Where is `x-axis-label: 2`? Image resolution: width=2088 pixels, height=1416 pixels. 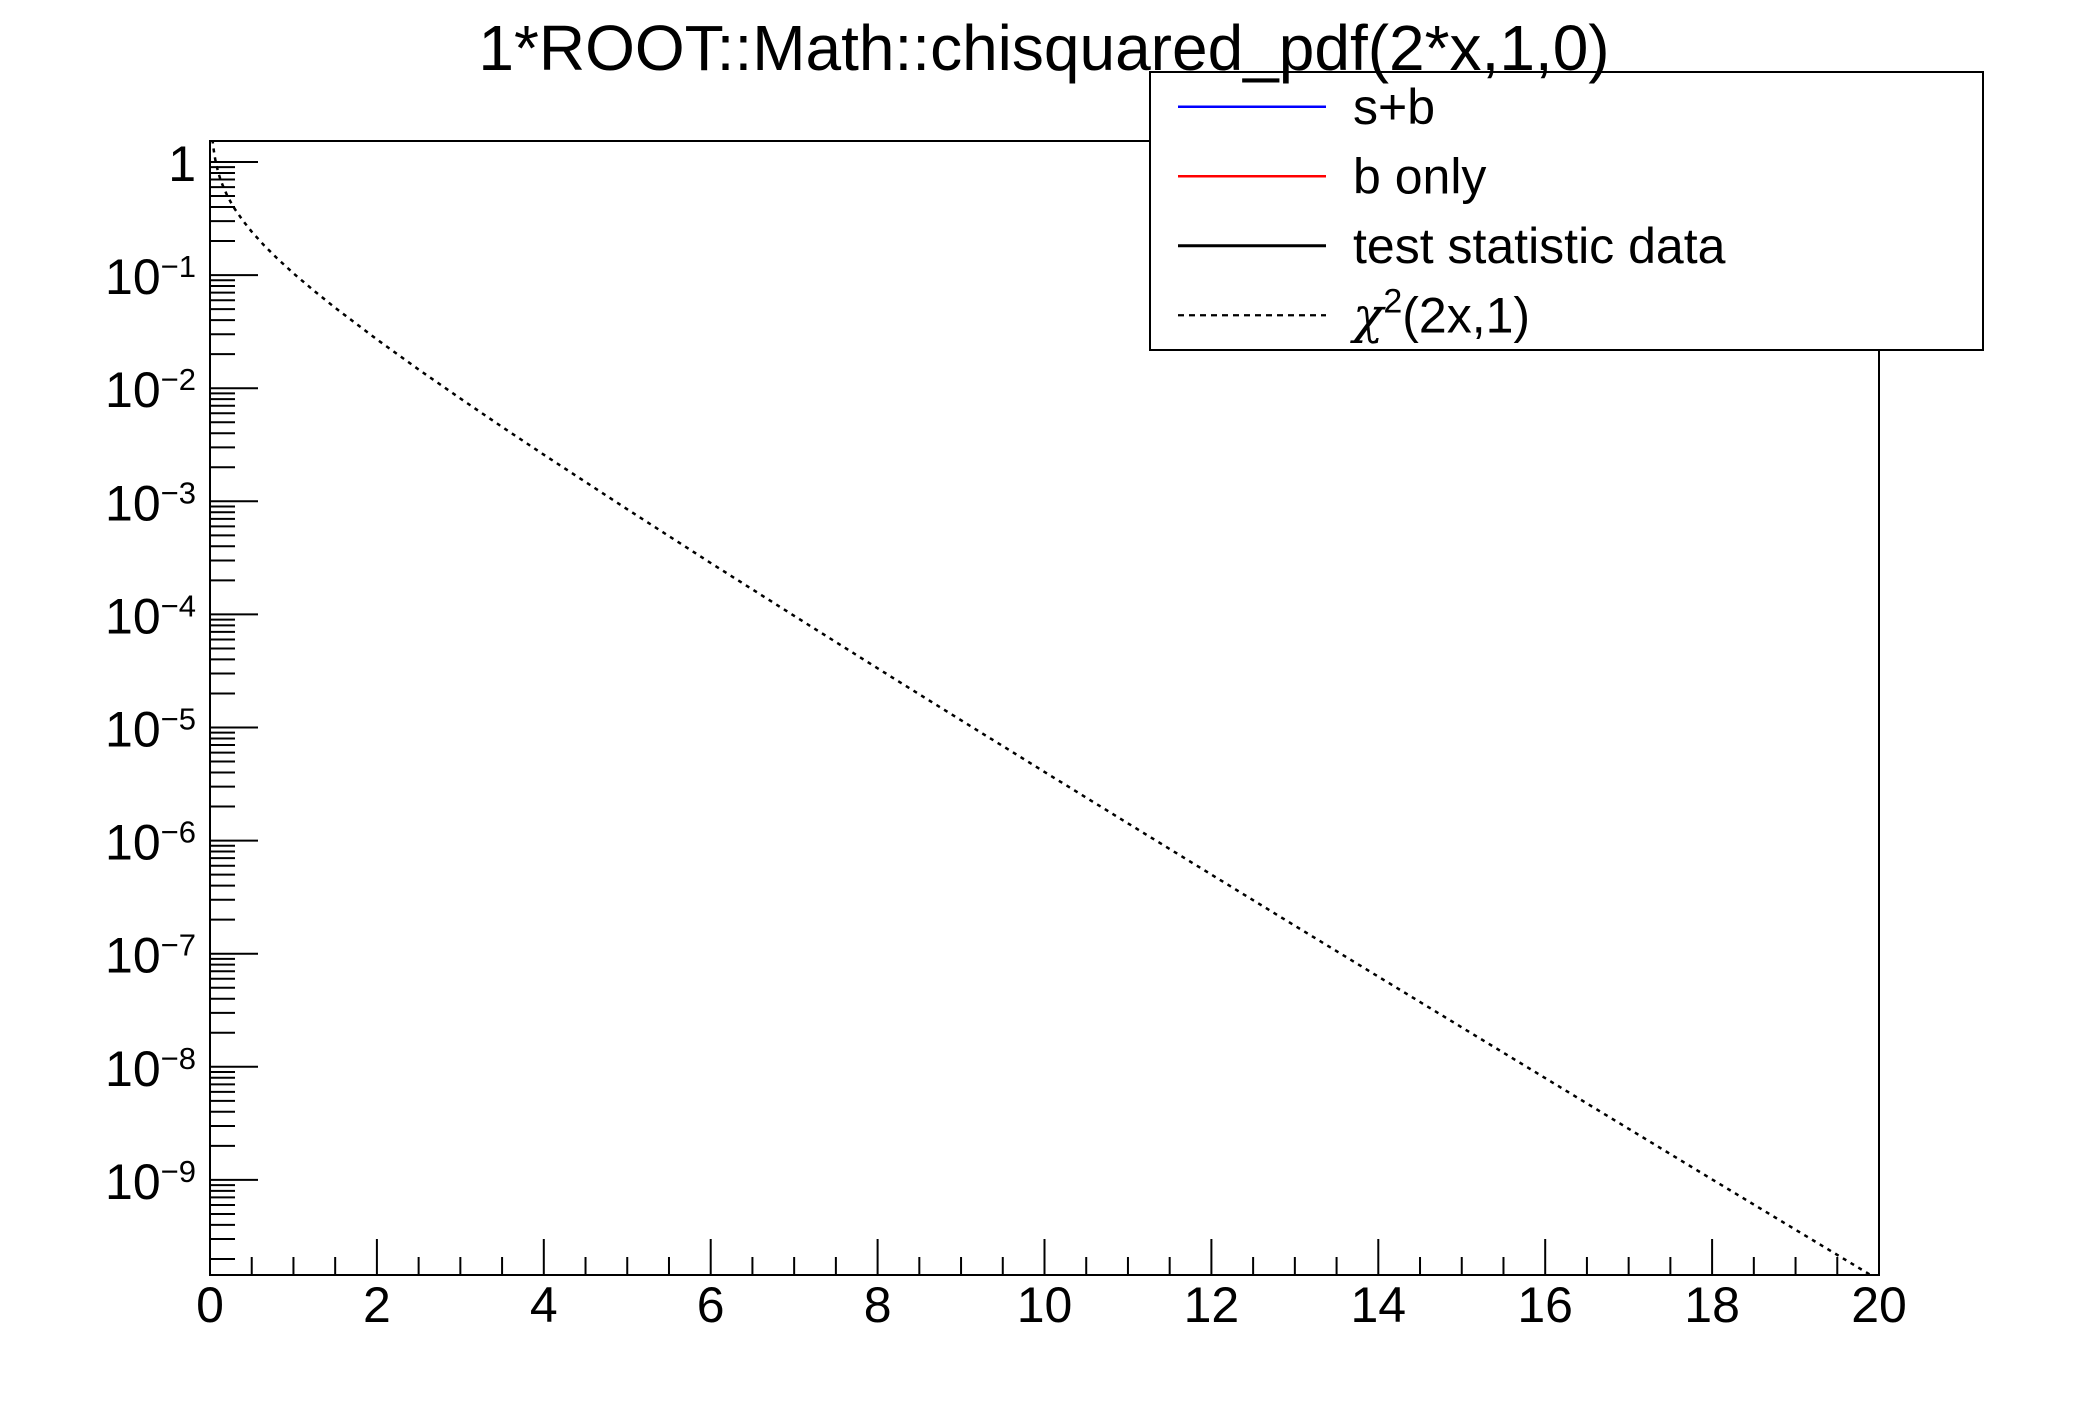
x-axis-label: 2 is located at coordinates (377, 1305).